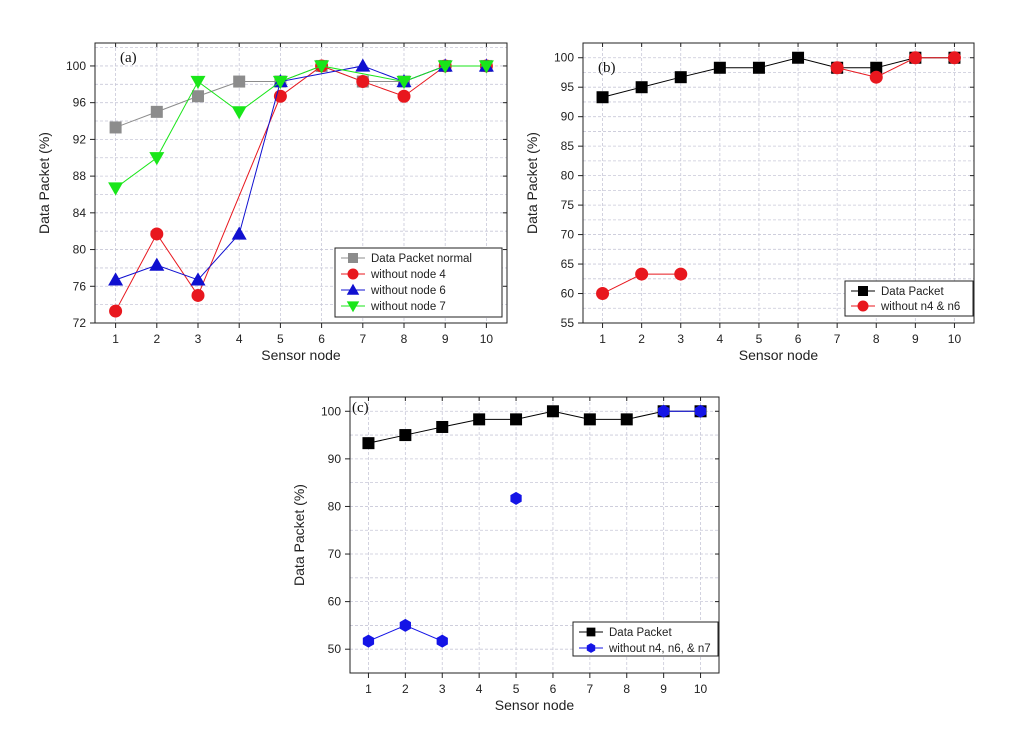  Describe the element at coordinates (421, 259) in the screenshot. I see `legend-label: Data Packet normal` at that location.